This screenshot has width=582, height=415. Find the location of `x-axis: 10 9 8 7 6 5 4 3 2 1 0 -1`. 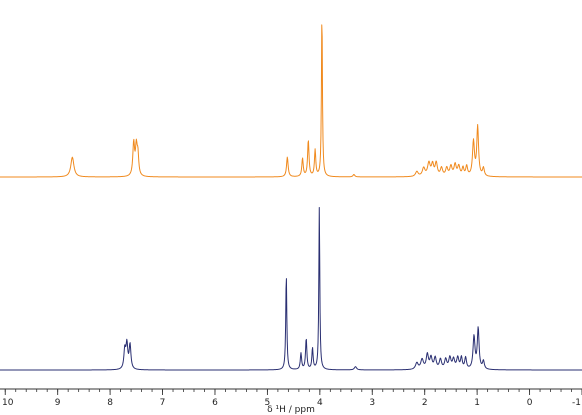

x-axis: 10 9 8 7 6 5 4 3 2 1 0 -1 is located at coordinates (291, 398).